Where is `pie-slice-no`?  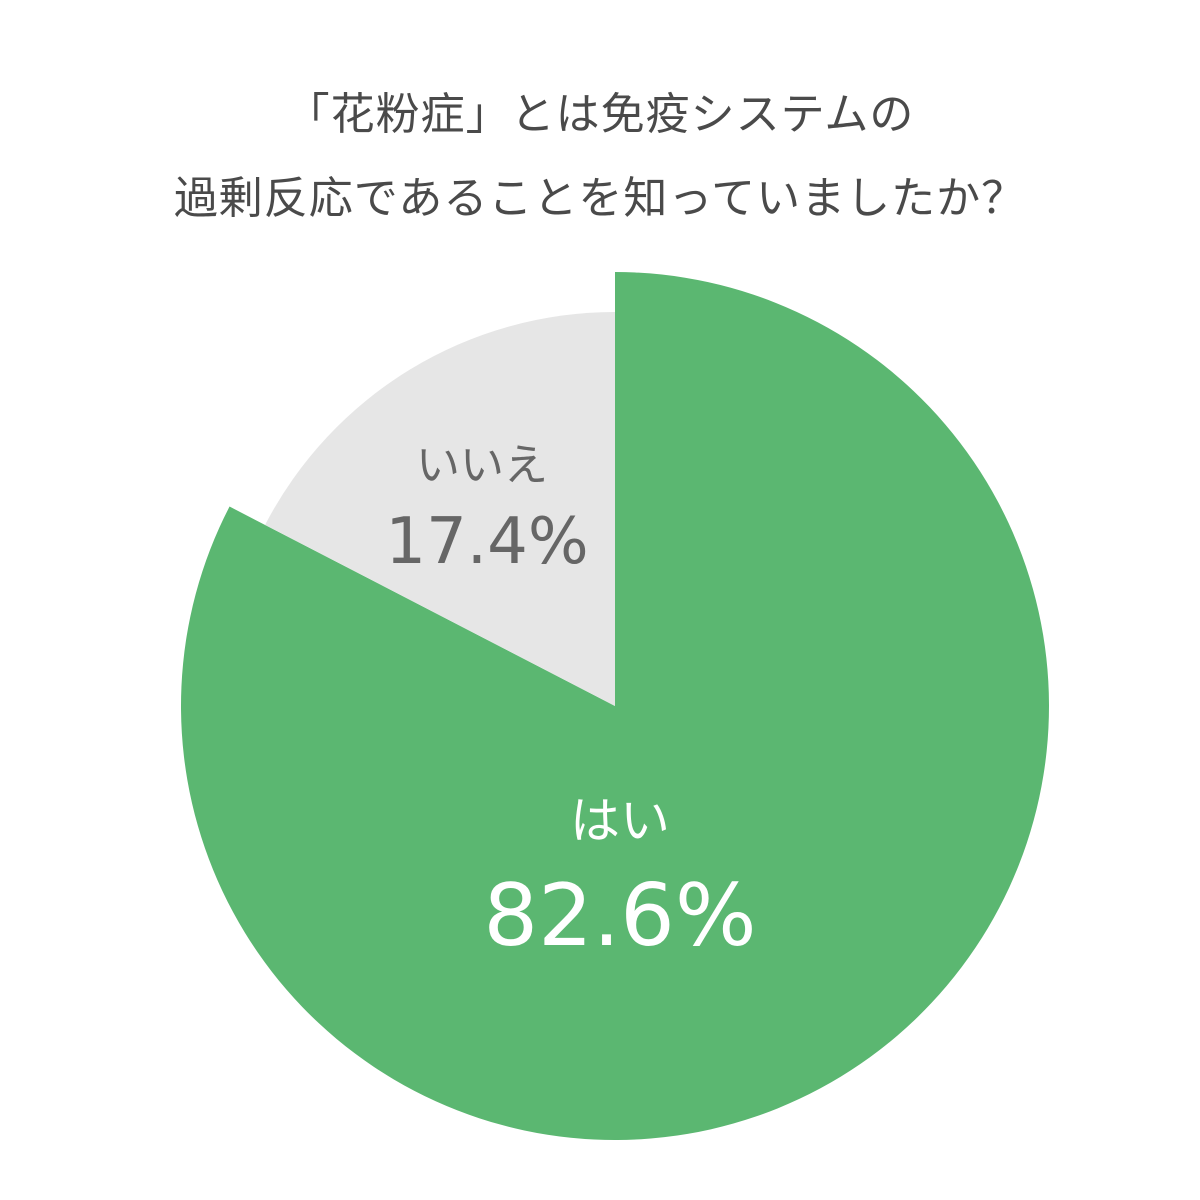
pie-slice-no is located at coordinates (440, 509).